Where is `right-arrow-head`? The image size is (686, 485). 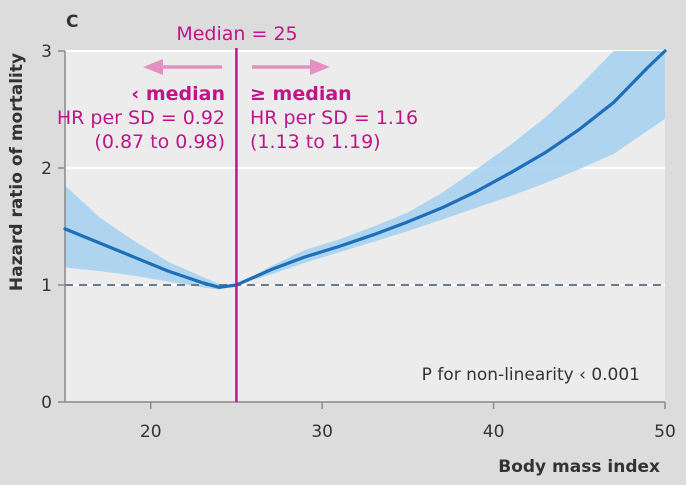
right-arrow-head is located at coordinates (320, 67).